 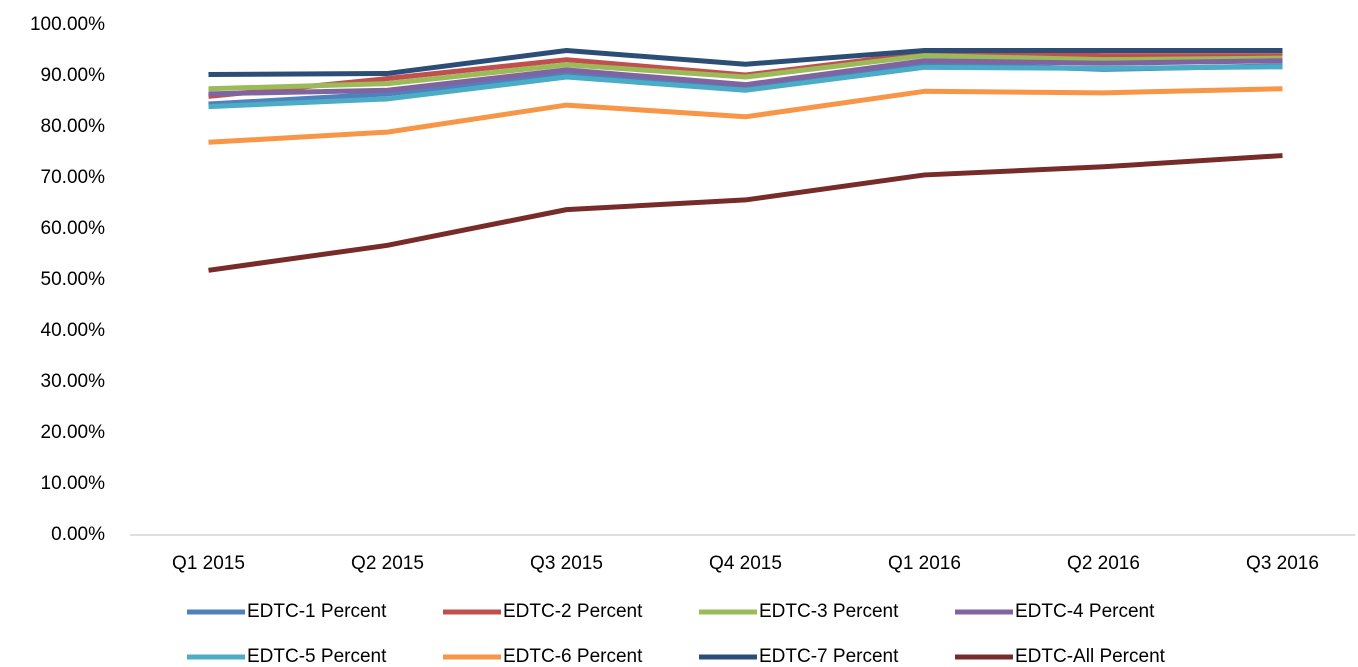 What do you see at coordinates (73, 432) in the screenshot?
I see `y-tick-label: 20.00%` at bounding box center [73, 432].